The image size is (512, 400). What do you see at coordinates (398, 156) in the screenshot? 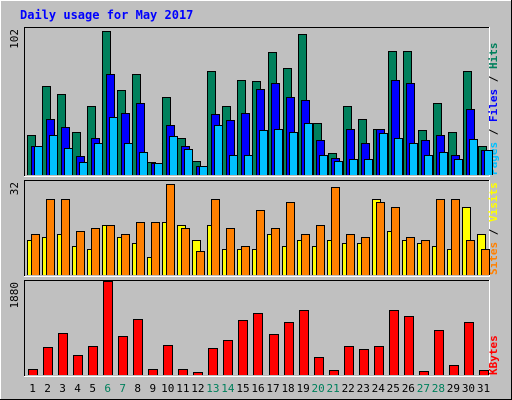
I see `bar-pages-day-25-body` at bounding box center [398, 156].